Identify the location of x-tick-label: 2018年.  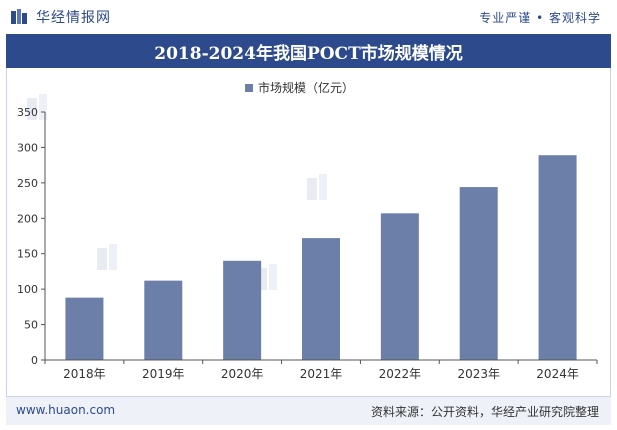
(84, 374).